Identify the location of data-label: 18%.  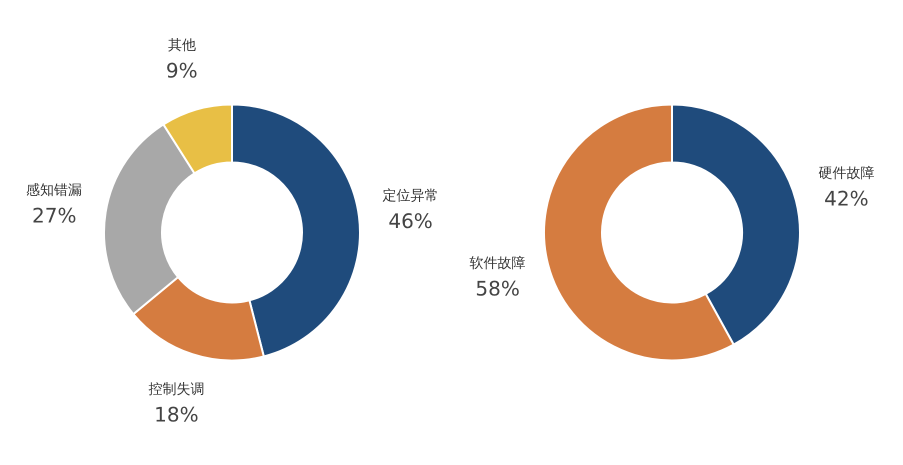
(176, 414).